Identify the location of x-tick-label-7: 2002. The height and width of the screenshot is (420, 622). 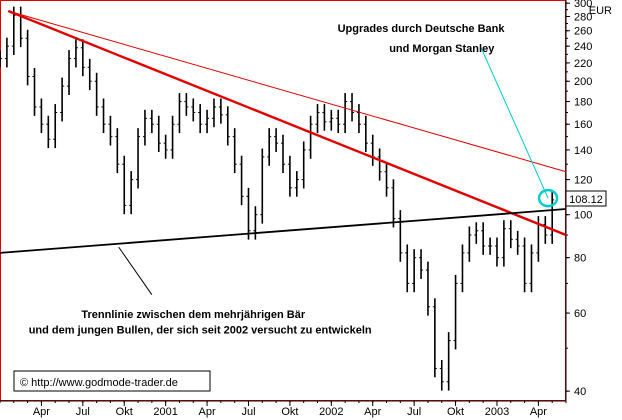
(331, 412).